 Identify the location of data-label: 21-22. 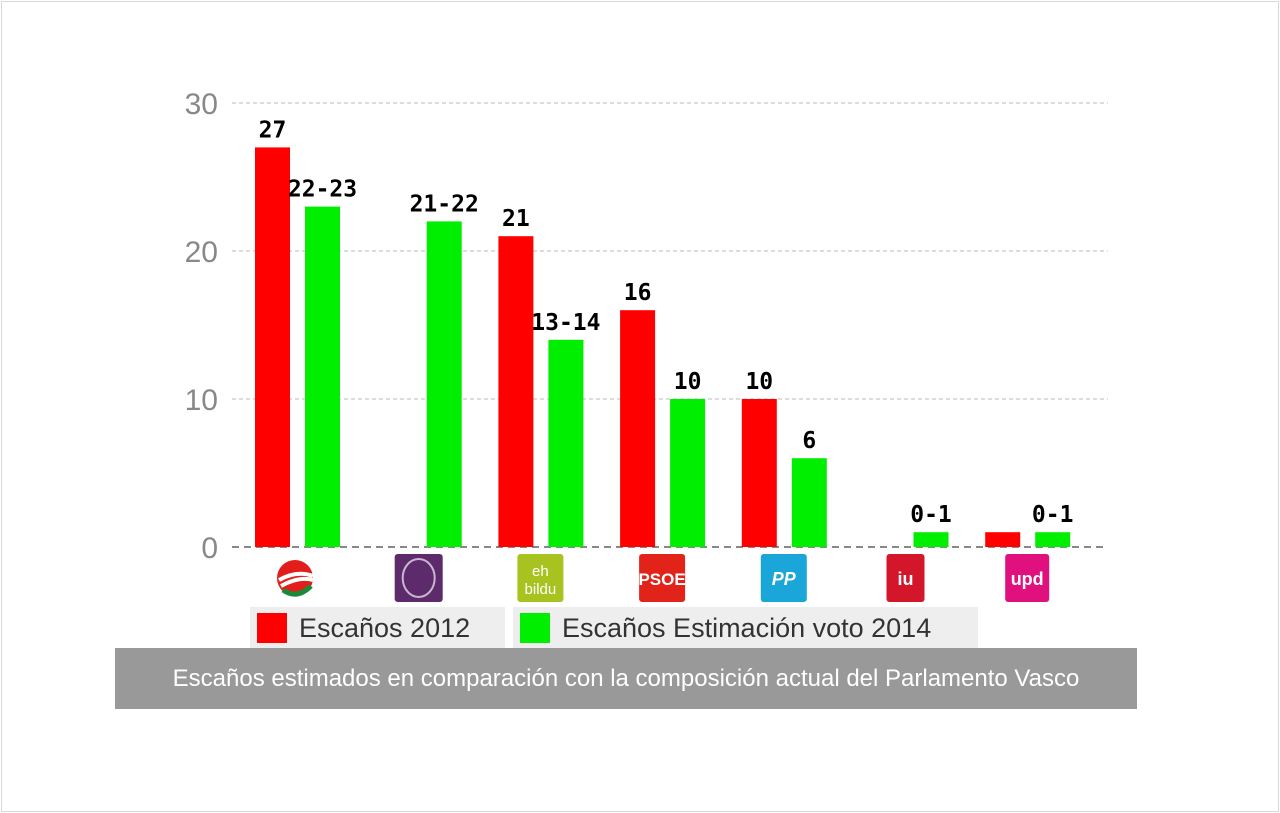
(444, 204).